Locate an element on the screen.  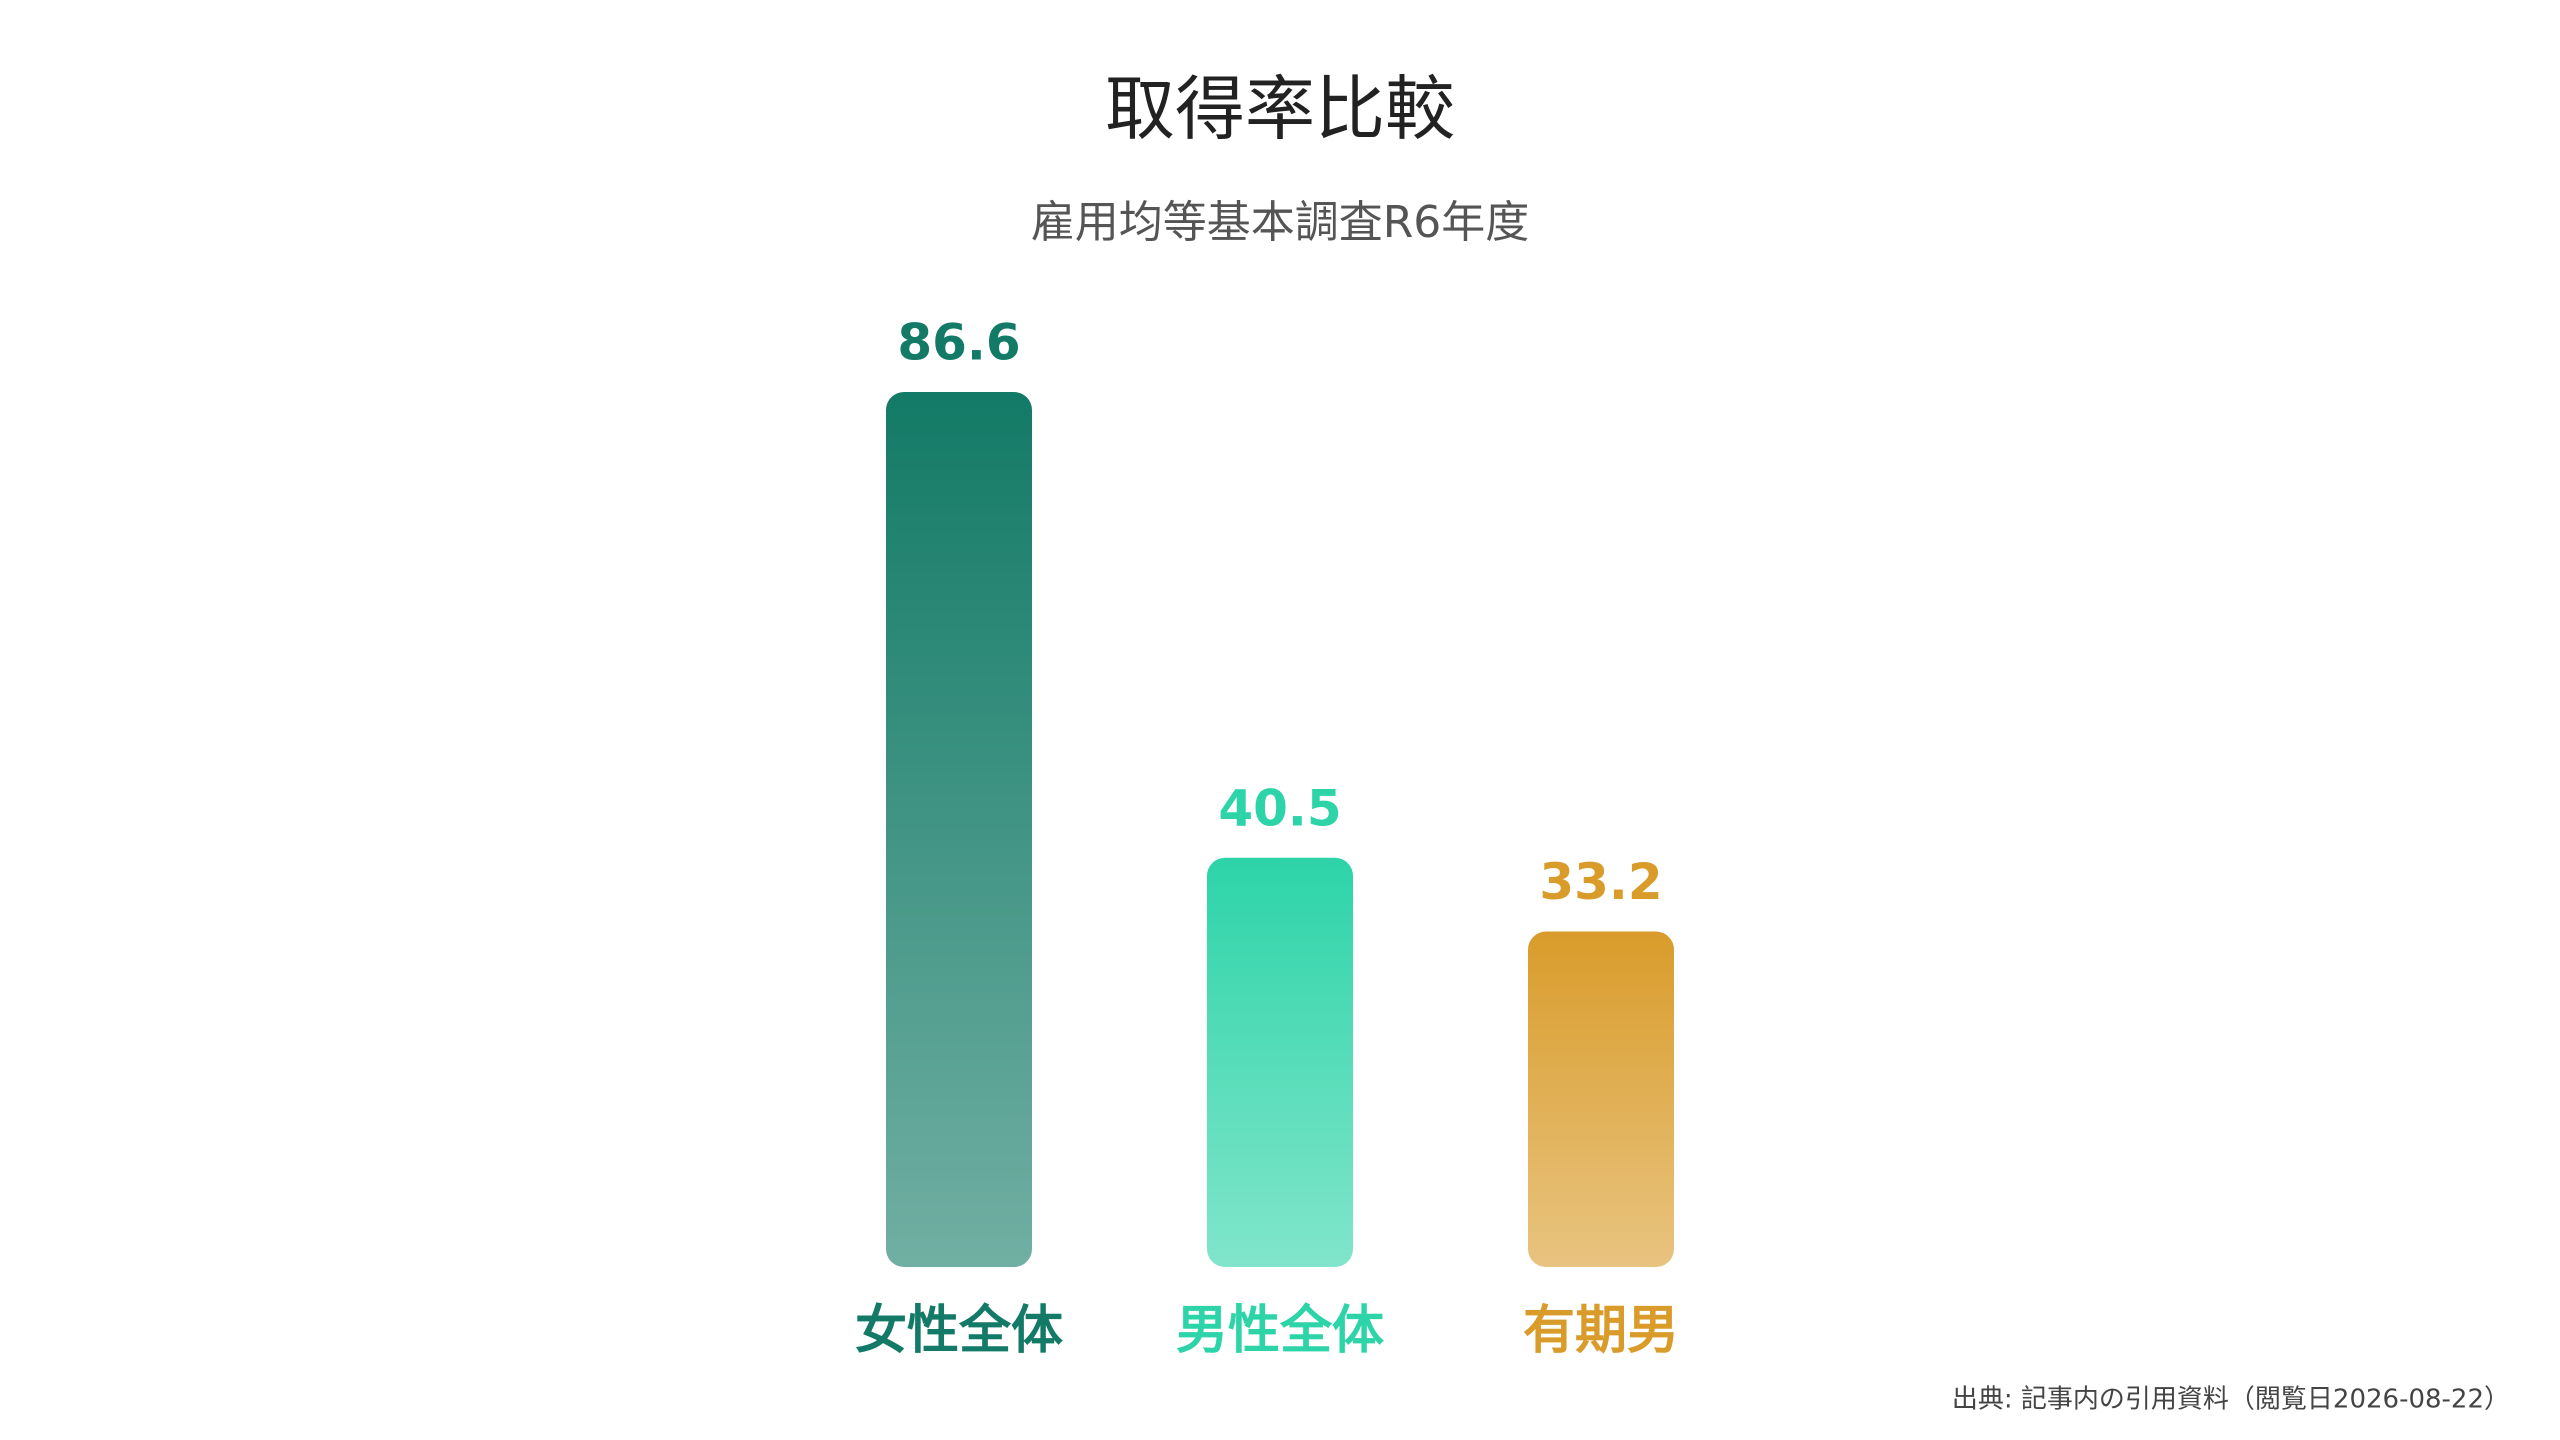
value-label: 86.6 is located at coordinates (958, 343).